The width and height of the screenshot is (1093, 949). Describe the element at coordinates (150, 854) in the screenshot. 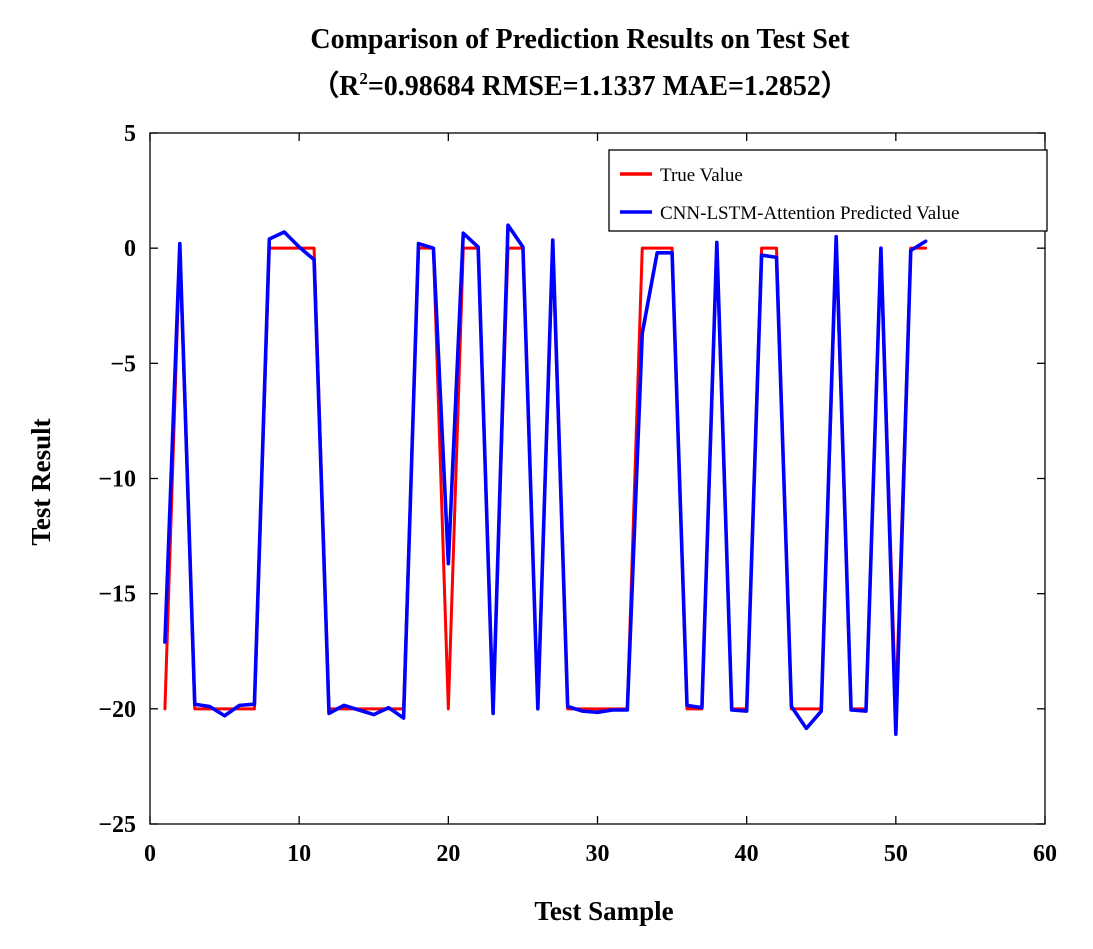

I see `x-tick-label: 0` at that location.